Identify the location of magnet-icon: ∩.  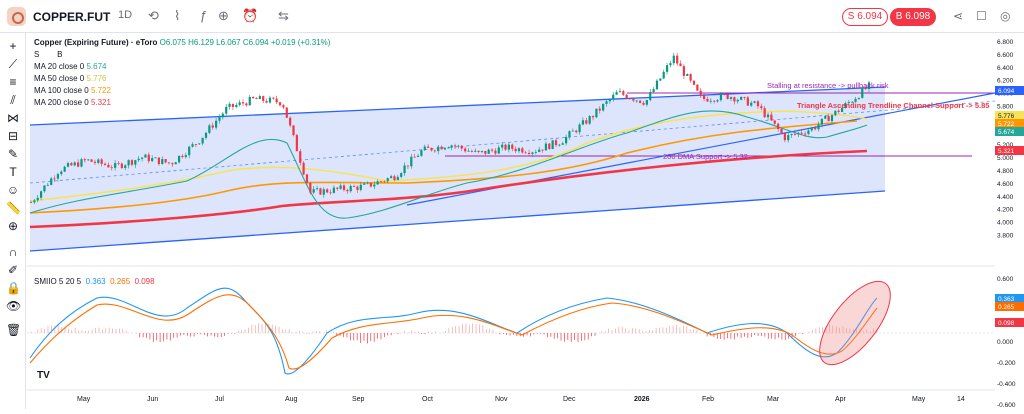
(13, 252).